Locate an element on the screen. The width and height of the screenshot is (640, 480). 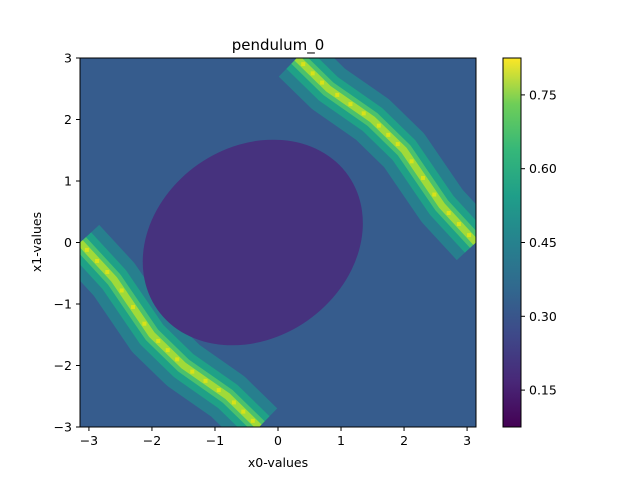
y-tick-label: 0 is located at coordinates (68, 242).